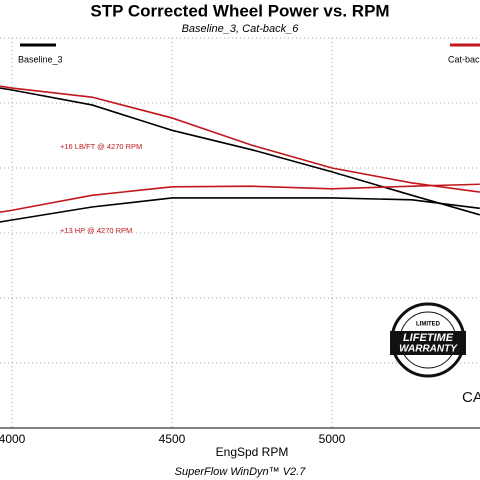 This screenshot has height=480, width=480. I want to click on badge-line2: WARRANTY, so click(428, 349).